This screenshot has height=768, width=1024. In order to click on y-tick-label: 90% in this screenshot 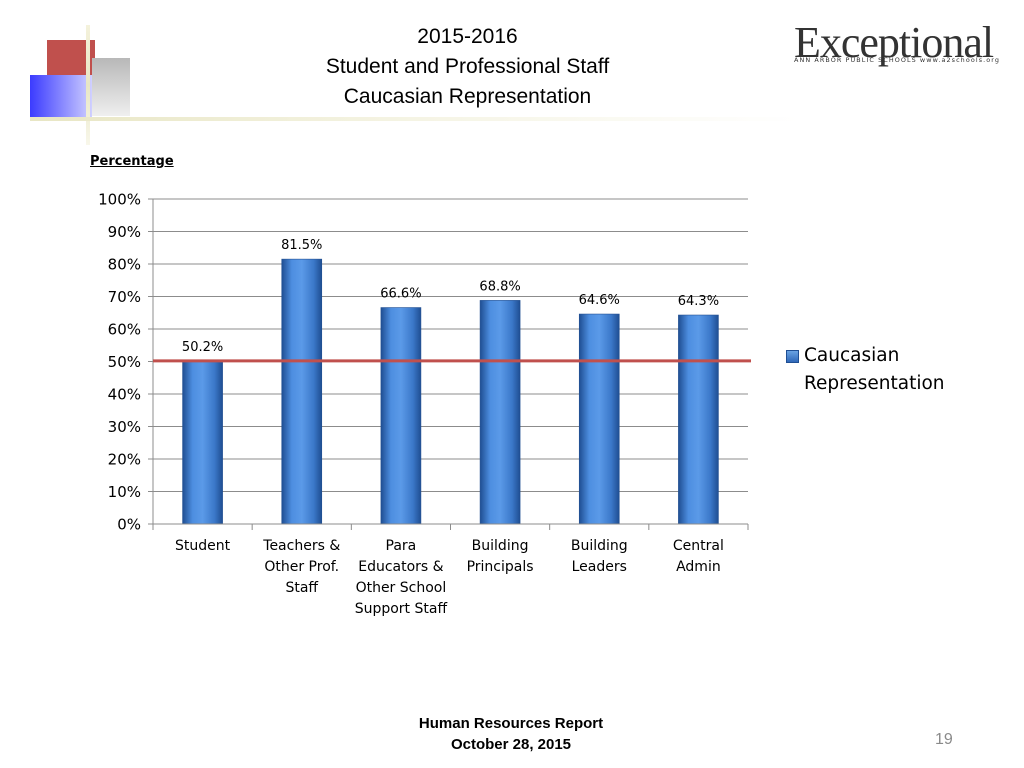, I will do `click(124, 232)`.